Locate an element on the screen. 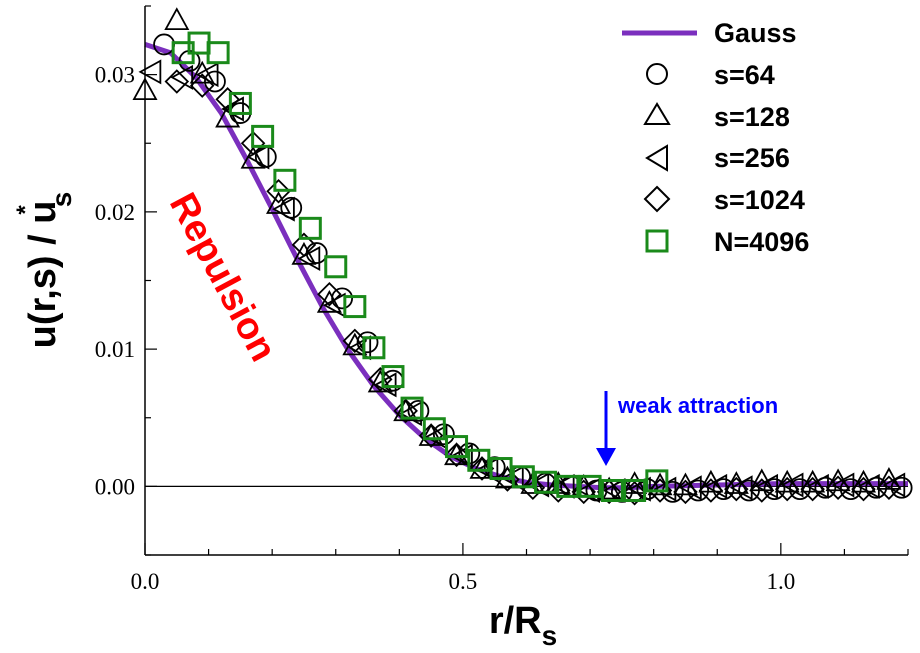  y-axis-title-subscript: s is located at coordinates (61, 200).